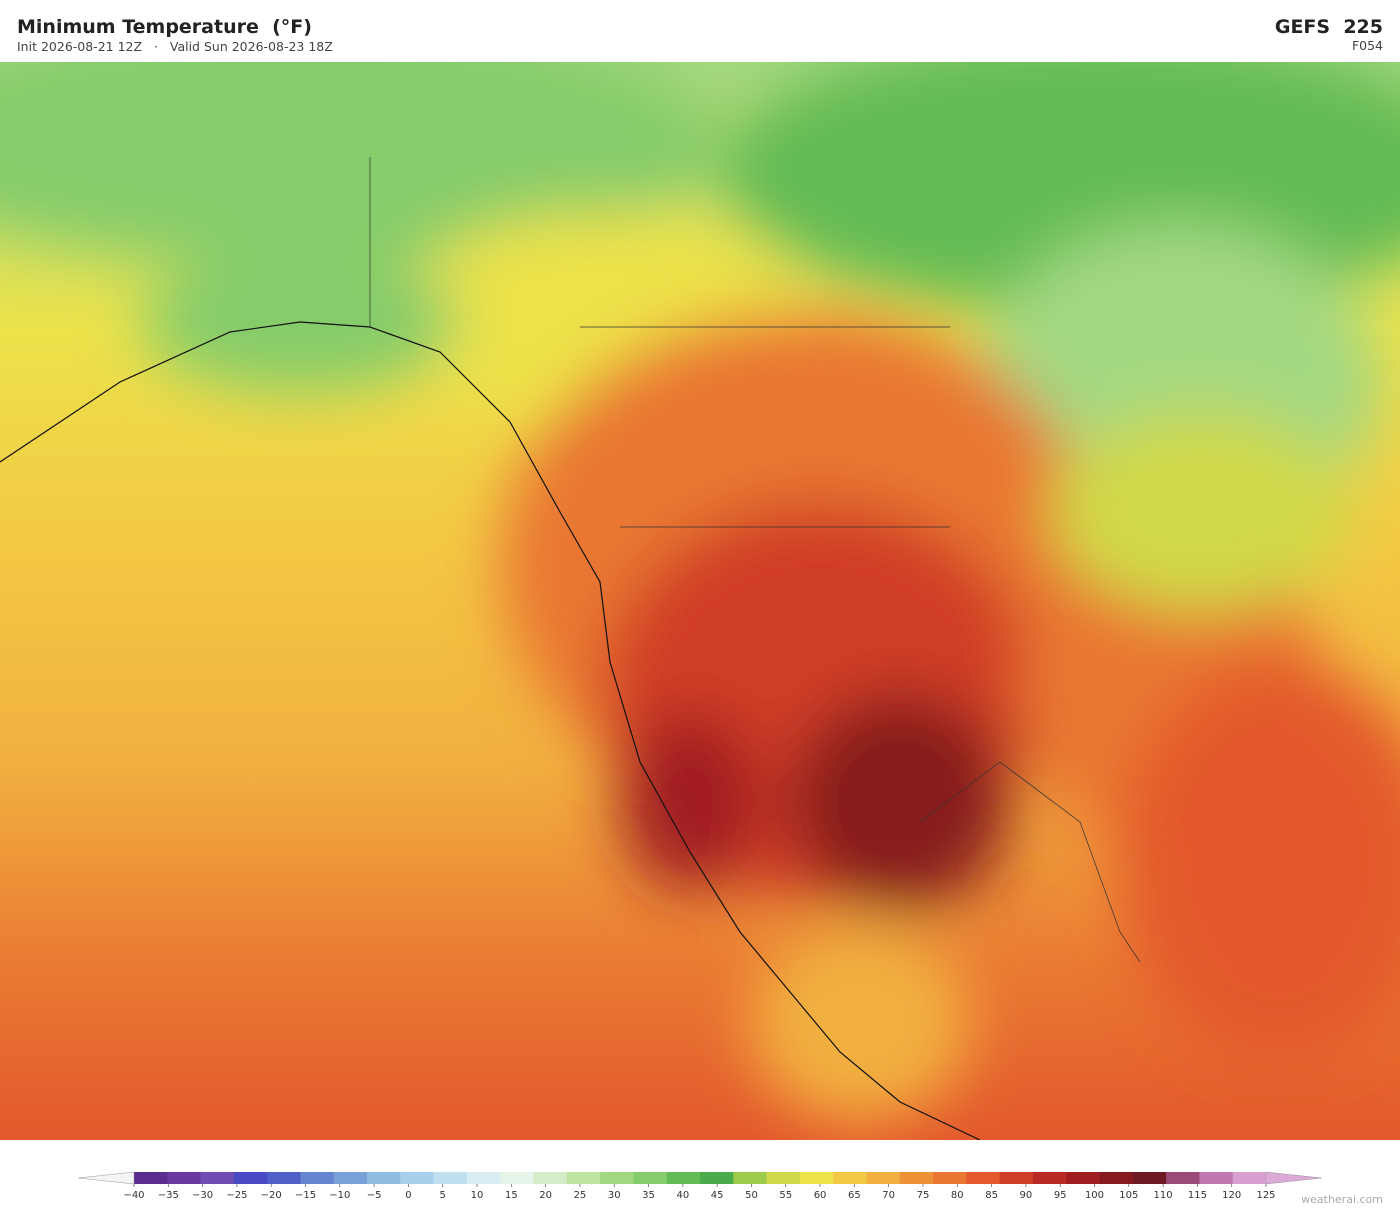  Describe the element at coordinates (957, 1195) in the screenshot. I see `colorbar-tick-label: 80` at that location.